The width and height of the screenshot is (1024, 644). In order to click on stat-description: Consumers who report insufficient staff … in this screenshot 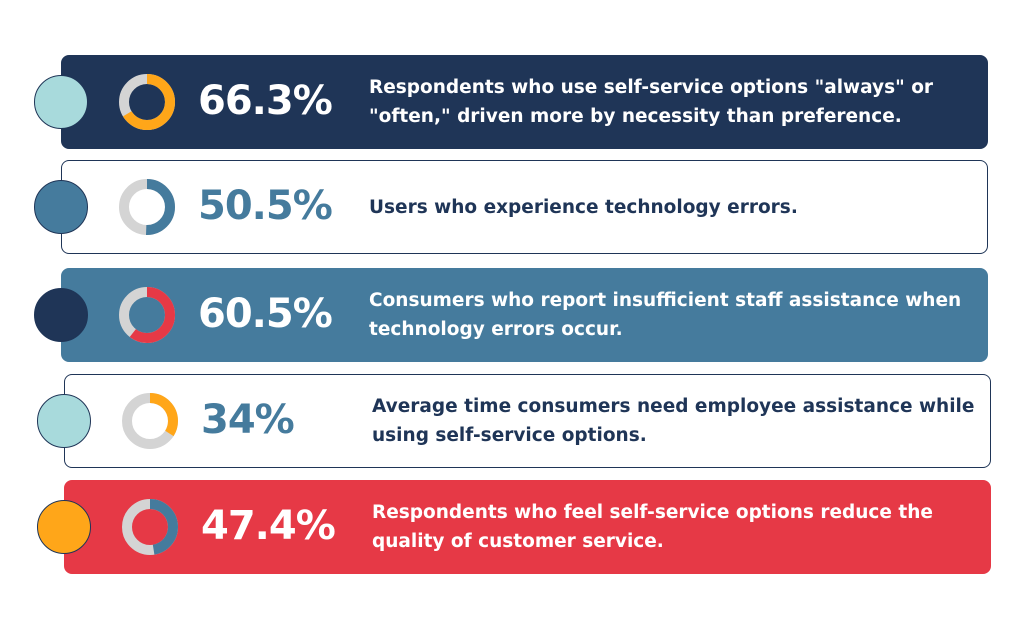, I will do `click(665, 315)`.